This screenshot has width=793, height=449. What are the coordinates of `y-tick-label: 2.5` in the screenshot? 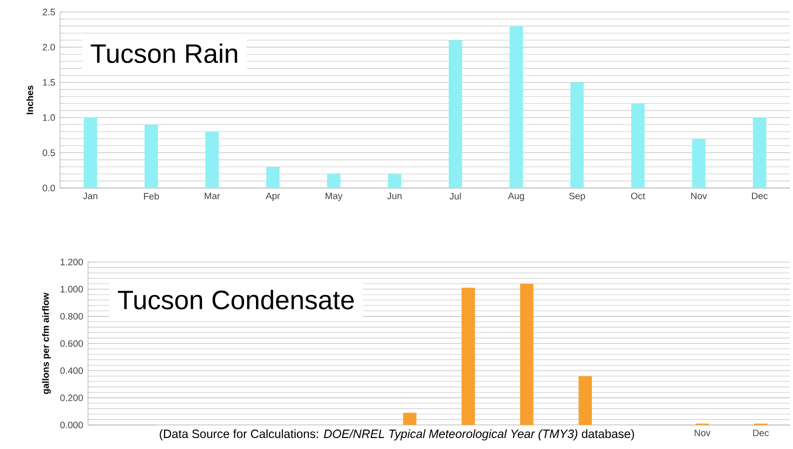 It's located at (48, 12).